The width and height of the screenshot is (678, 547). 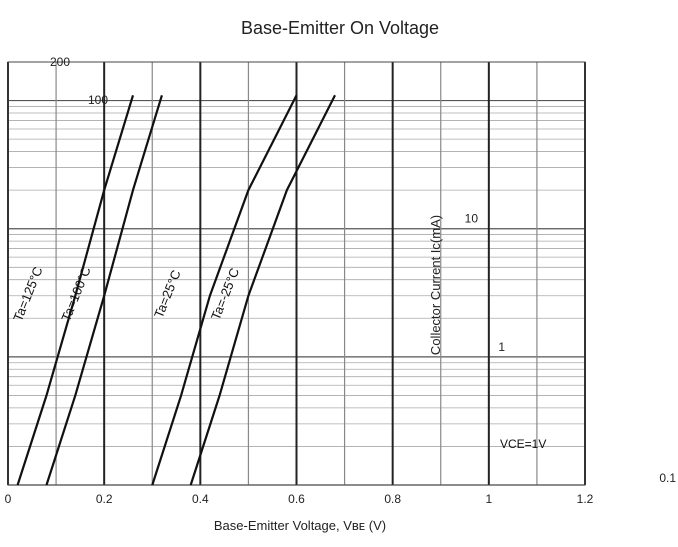 I want to click on series-label: Ta=125°C, so click(x=27, y=293).